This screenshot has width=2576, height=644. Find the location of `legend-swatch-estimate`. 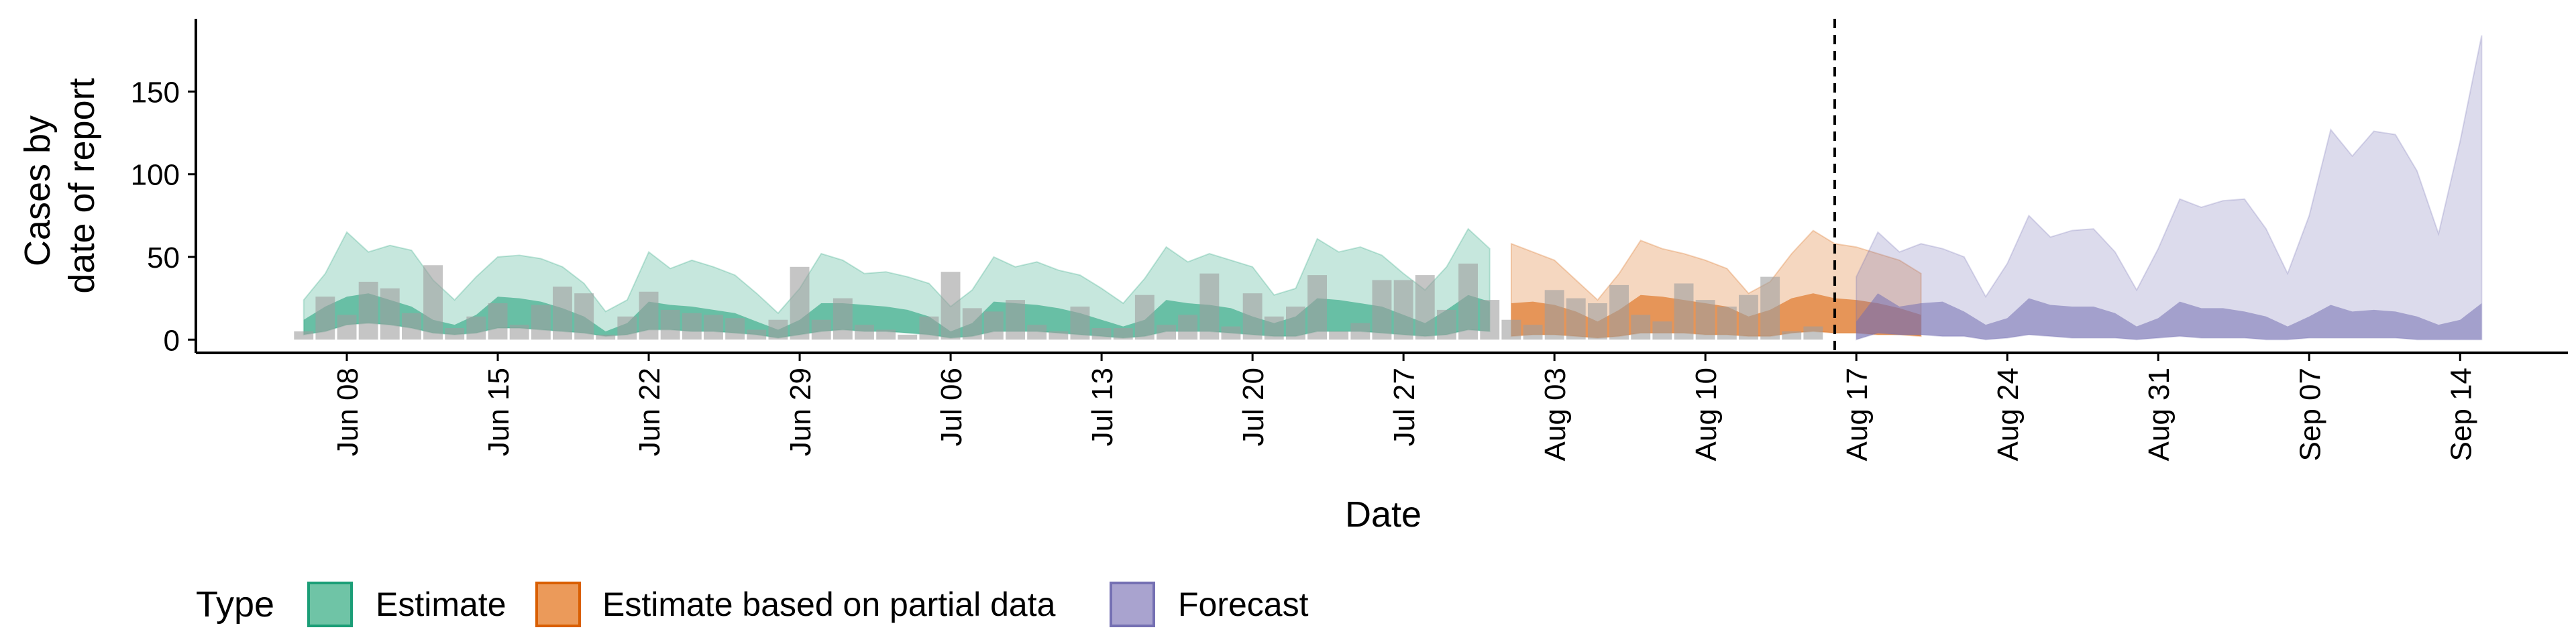

legend-swatch-estimate is located at coordinates (330, 604).